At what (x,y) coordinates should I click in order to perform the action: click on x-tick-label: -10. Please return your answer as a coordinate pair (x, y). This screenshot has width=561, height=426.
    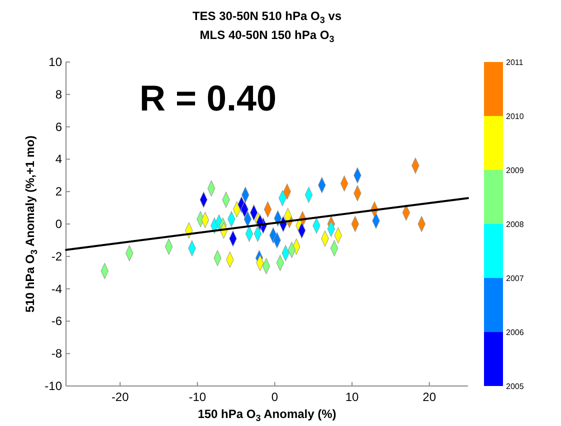
    Looking at the image, I should click on (197, 397).